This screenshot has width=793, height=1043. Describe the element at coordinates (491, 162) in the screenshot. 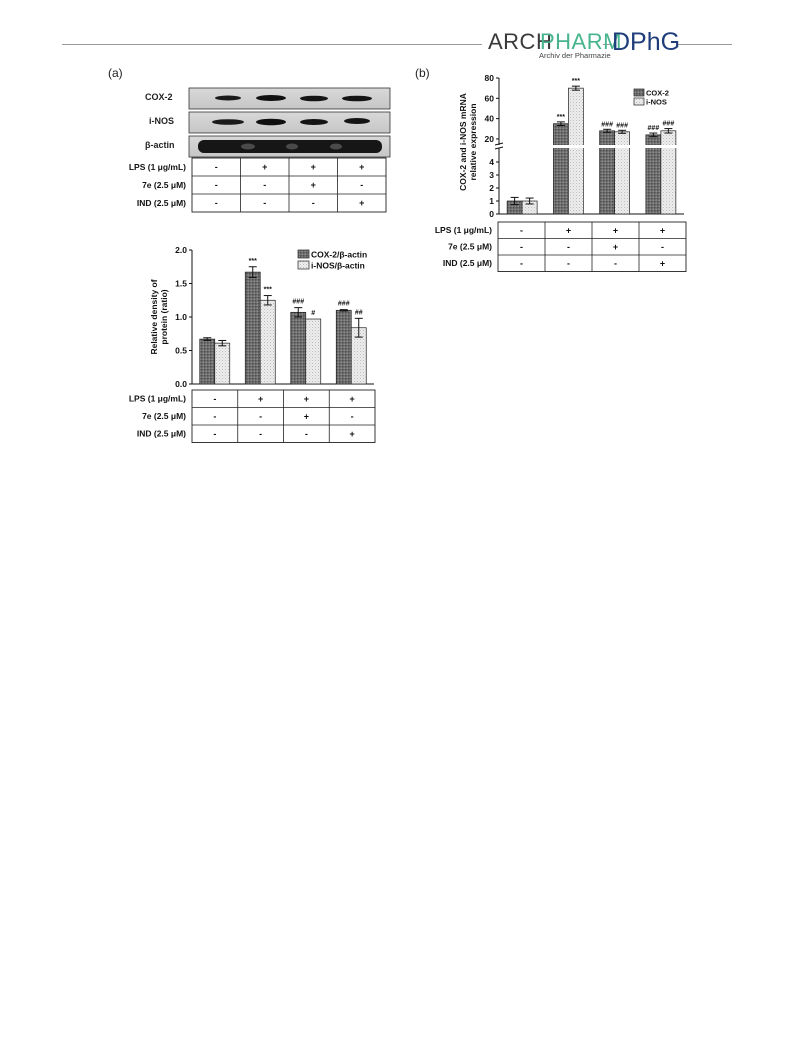

I see `y-tick-label: 4` at that location.